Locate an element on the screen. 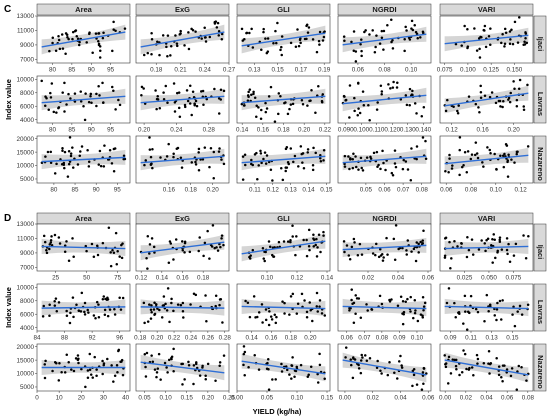 Image resolution: width=550 pixels, height=418 pixels. y-tick-label: 10000 is located at coordinates (25, 374).